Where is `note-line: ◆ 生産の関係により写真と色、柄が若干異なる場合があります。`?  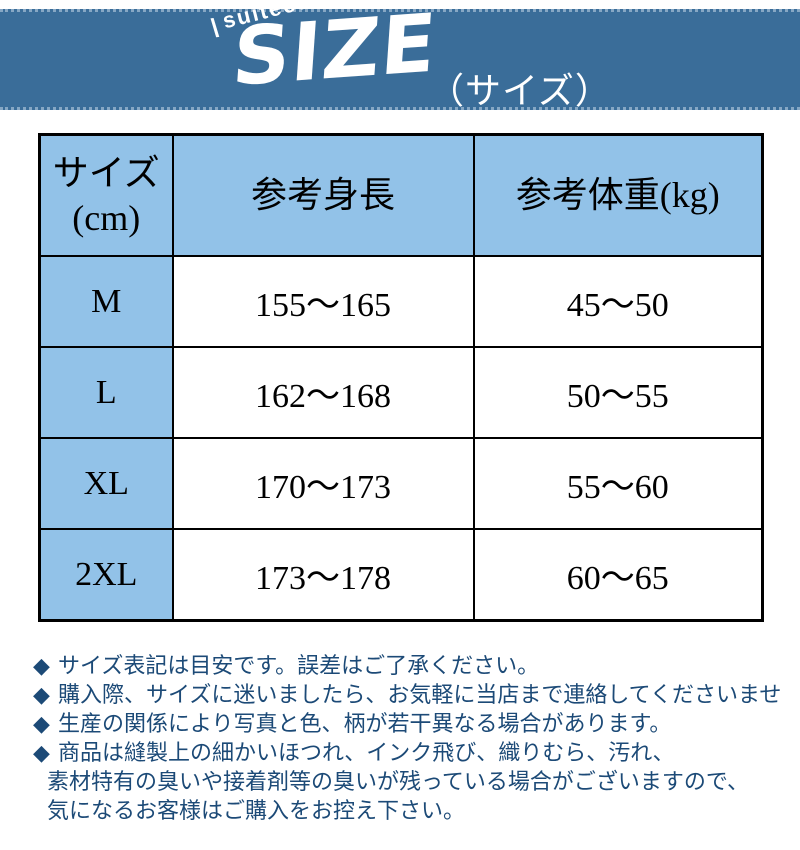 note-line: ◆ 生産の関係により写真と色、柄が若干異なる場合があります。 is located at coordinates (410, 723).